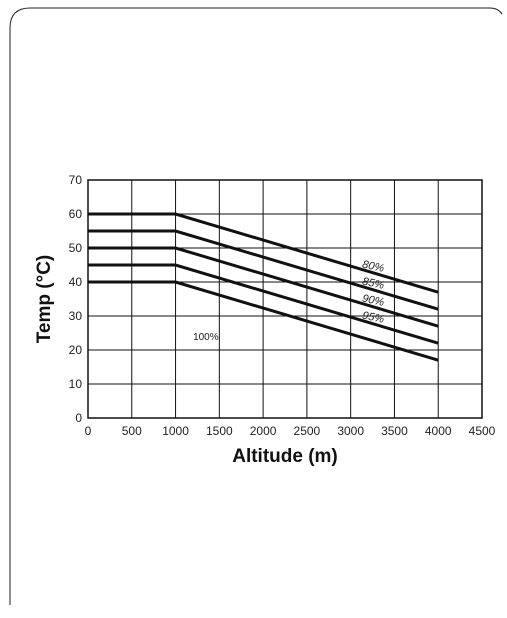  What do you see at coordinates (76, 350) in the screenshot?
I see `y-tick-label: 20` at bounding box center [76, 350].